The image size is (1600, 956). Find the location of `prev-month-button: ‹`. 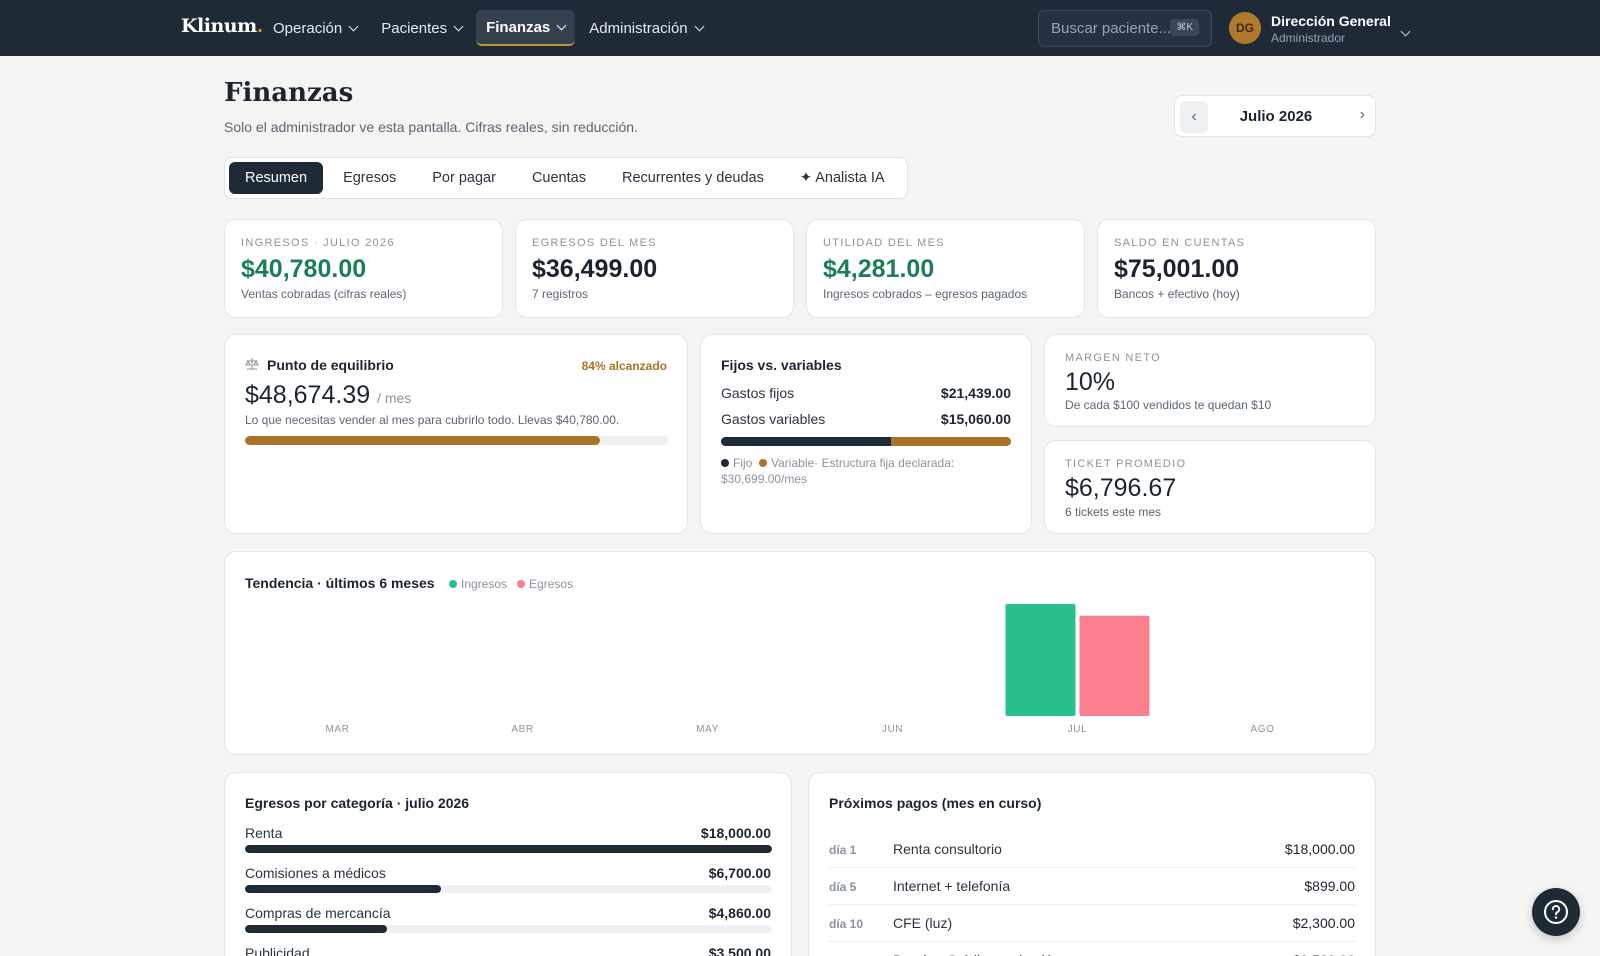

prev-month-button: ‹ is located at coordinates (1194, 117).